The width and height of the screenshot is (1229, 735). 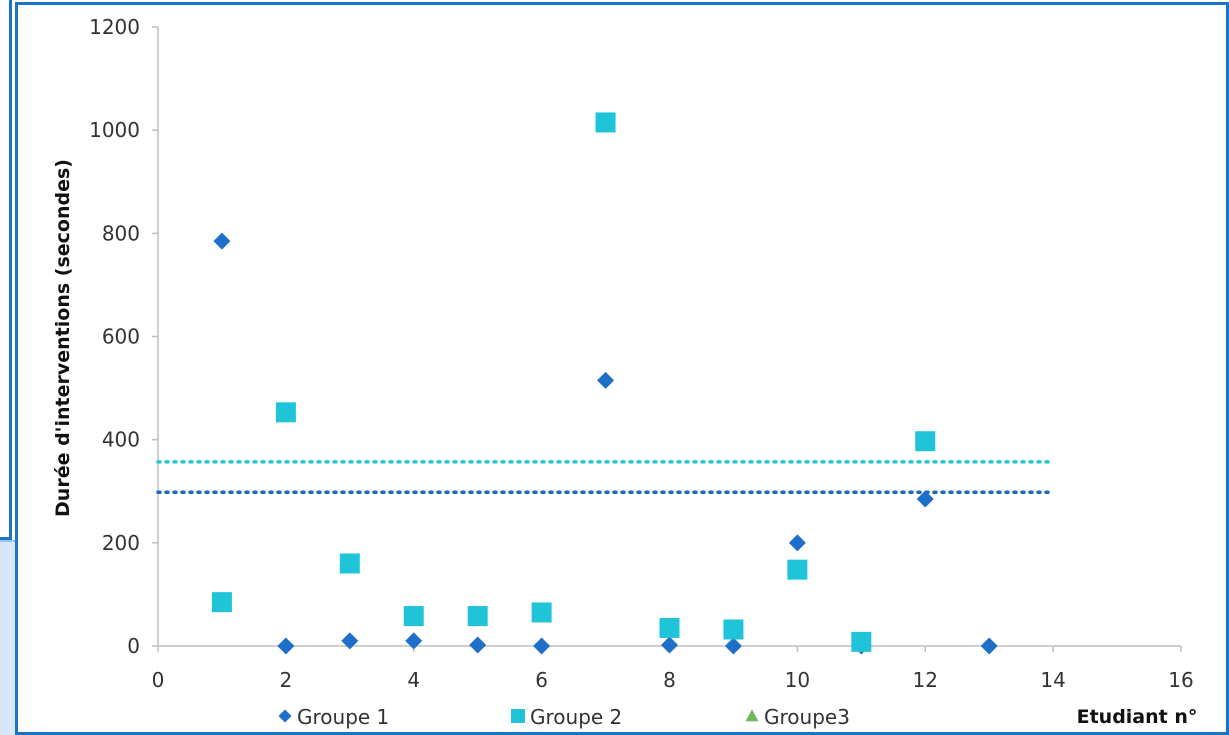 I want to click on legend-label: Groupe 1, so click(x=343, y=717).